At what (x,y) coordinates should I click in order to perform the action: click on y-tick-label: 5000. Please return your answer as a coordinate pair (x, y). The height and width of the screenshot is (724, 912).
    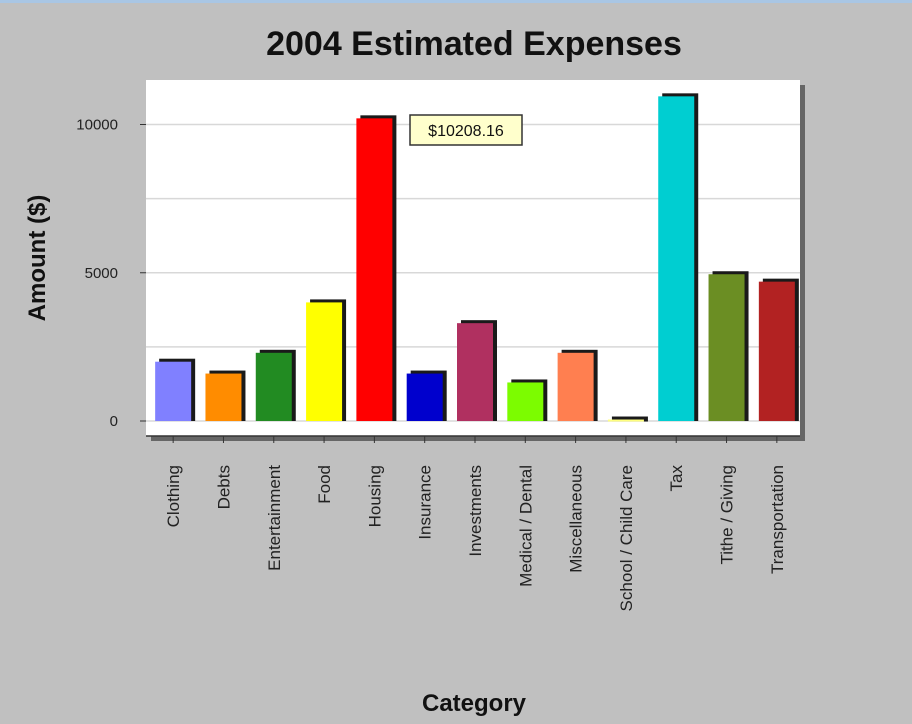
    Looking at the image, I should click on (101, 273).